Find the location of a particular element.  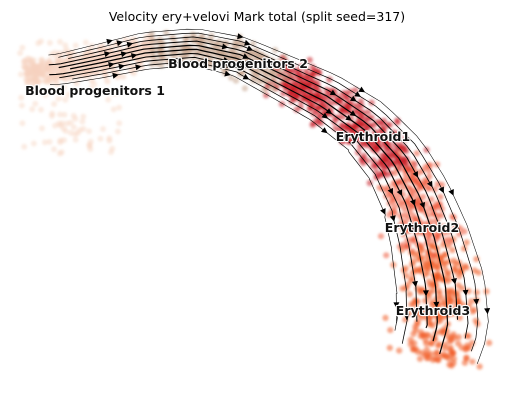

cluster-label-erythroid1: Erythroid1 is located at coordinates (373, 136).